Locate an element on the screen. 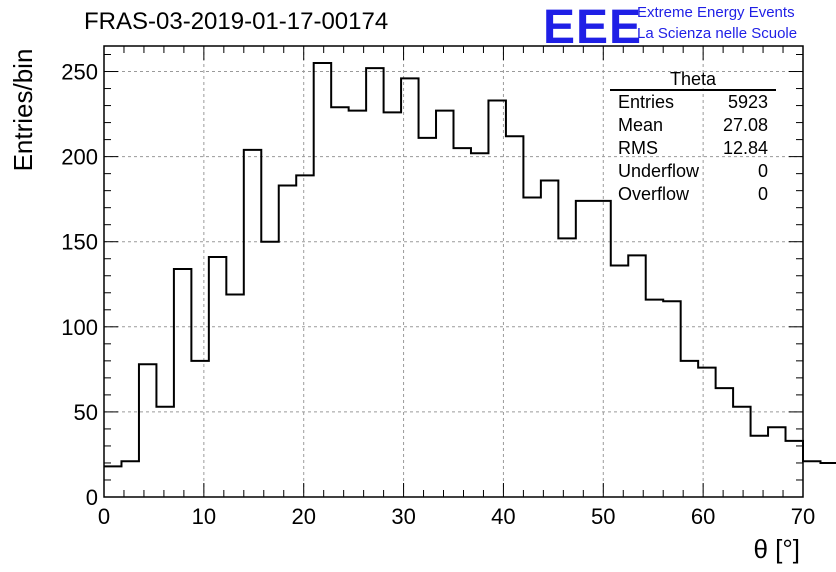  stats-row-underflow: Underflow 0 is located at coordinates (693, 171).